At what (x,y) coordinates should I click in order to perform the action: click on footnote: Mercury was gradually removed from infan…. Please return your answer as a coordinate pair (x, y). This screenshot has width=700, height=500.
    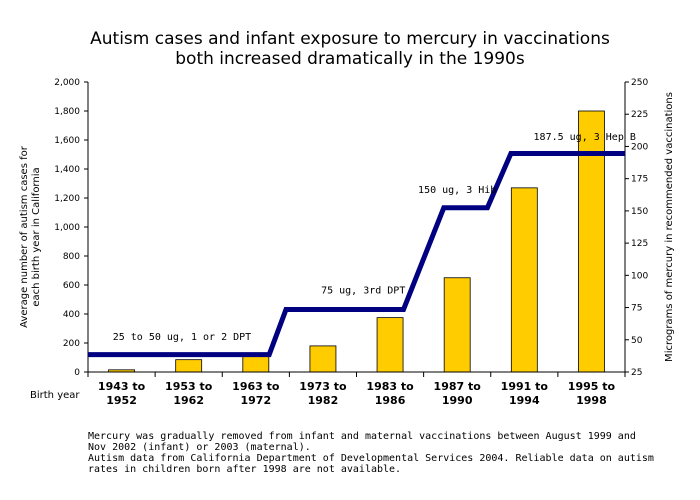
    Looking at the image, I should click on (388, 453).